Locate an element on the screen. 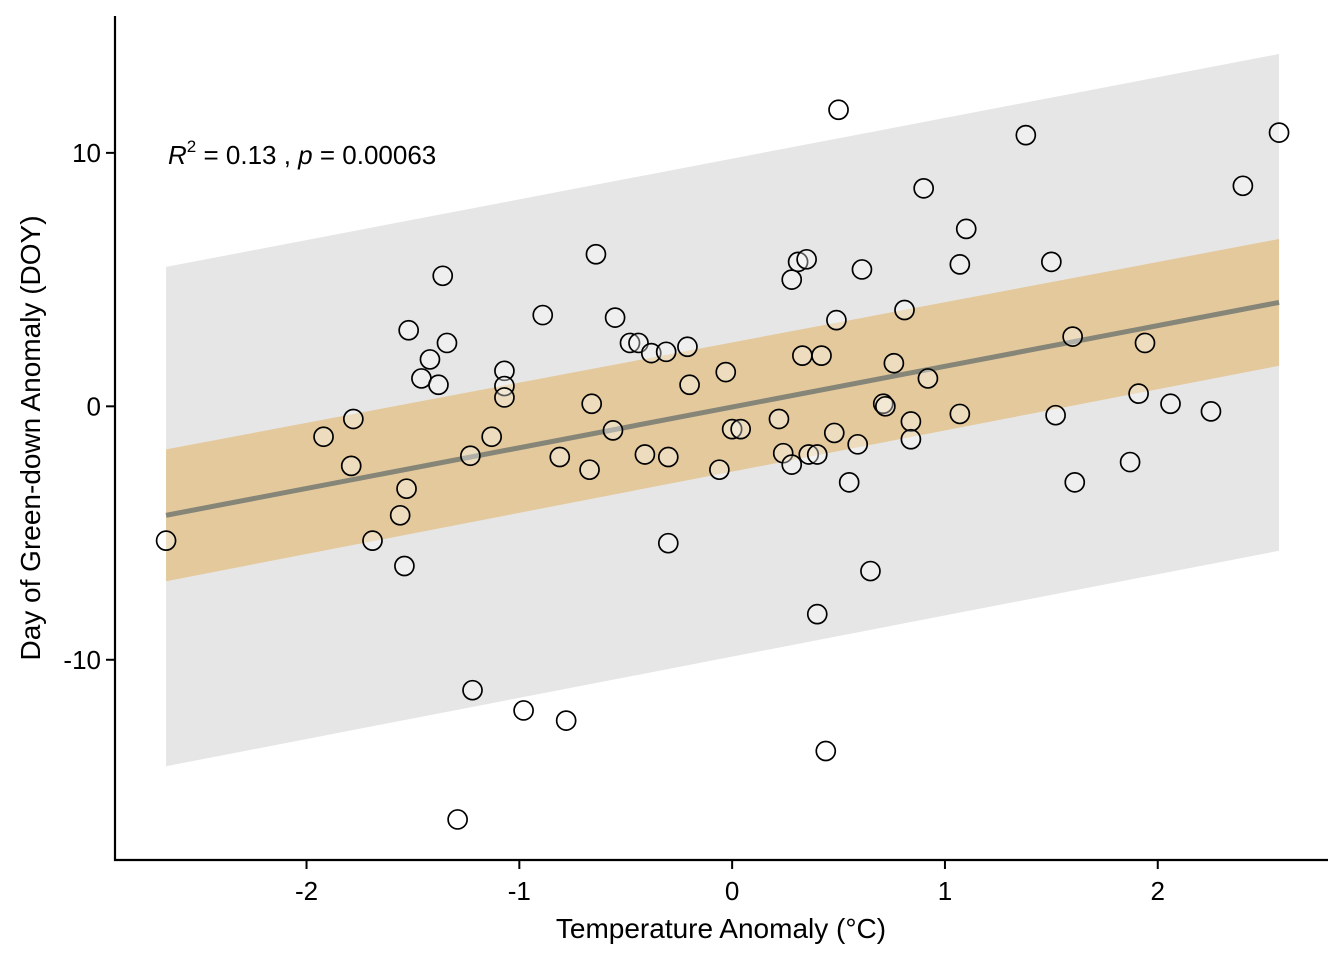  x-tick-label: 2 is located at coordinates (1158, 891).